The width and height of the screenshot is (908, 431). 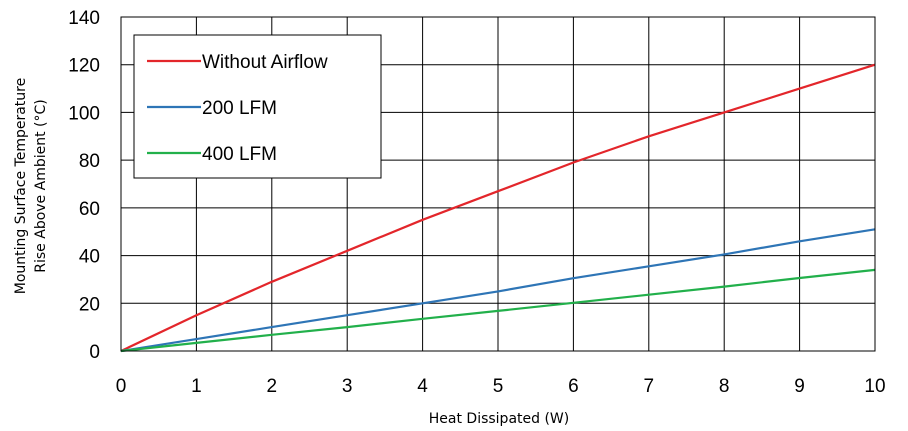 I want to click on x-tick-label: 1, so click(x=196, y=386).